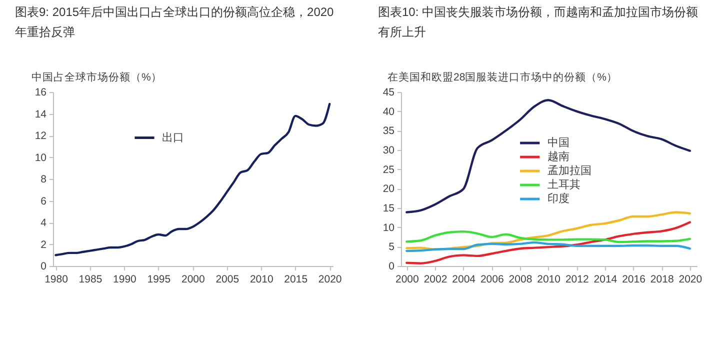 Image resolution: width=724 pixels, height=338 pixels. What do you see at coordinates (43, 201) in the screenshot?
I see `y-tick-label: 6` at bounding box center [43, 201].